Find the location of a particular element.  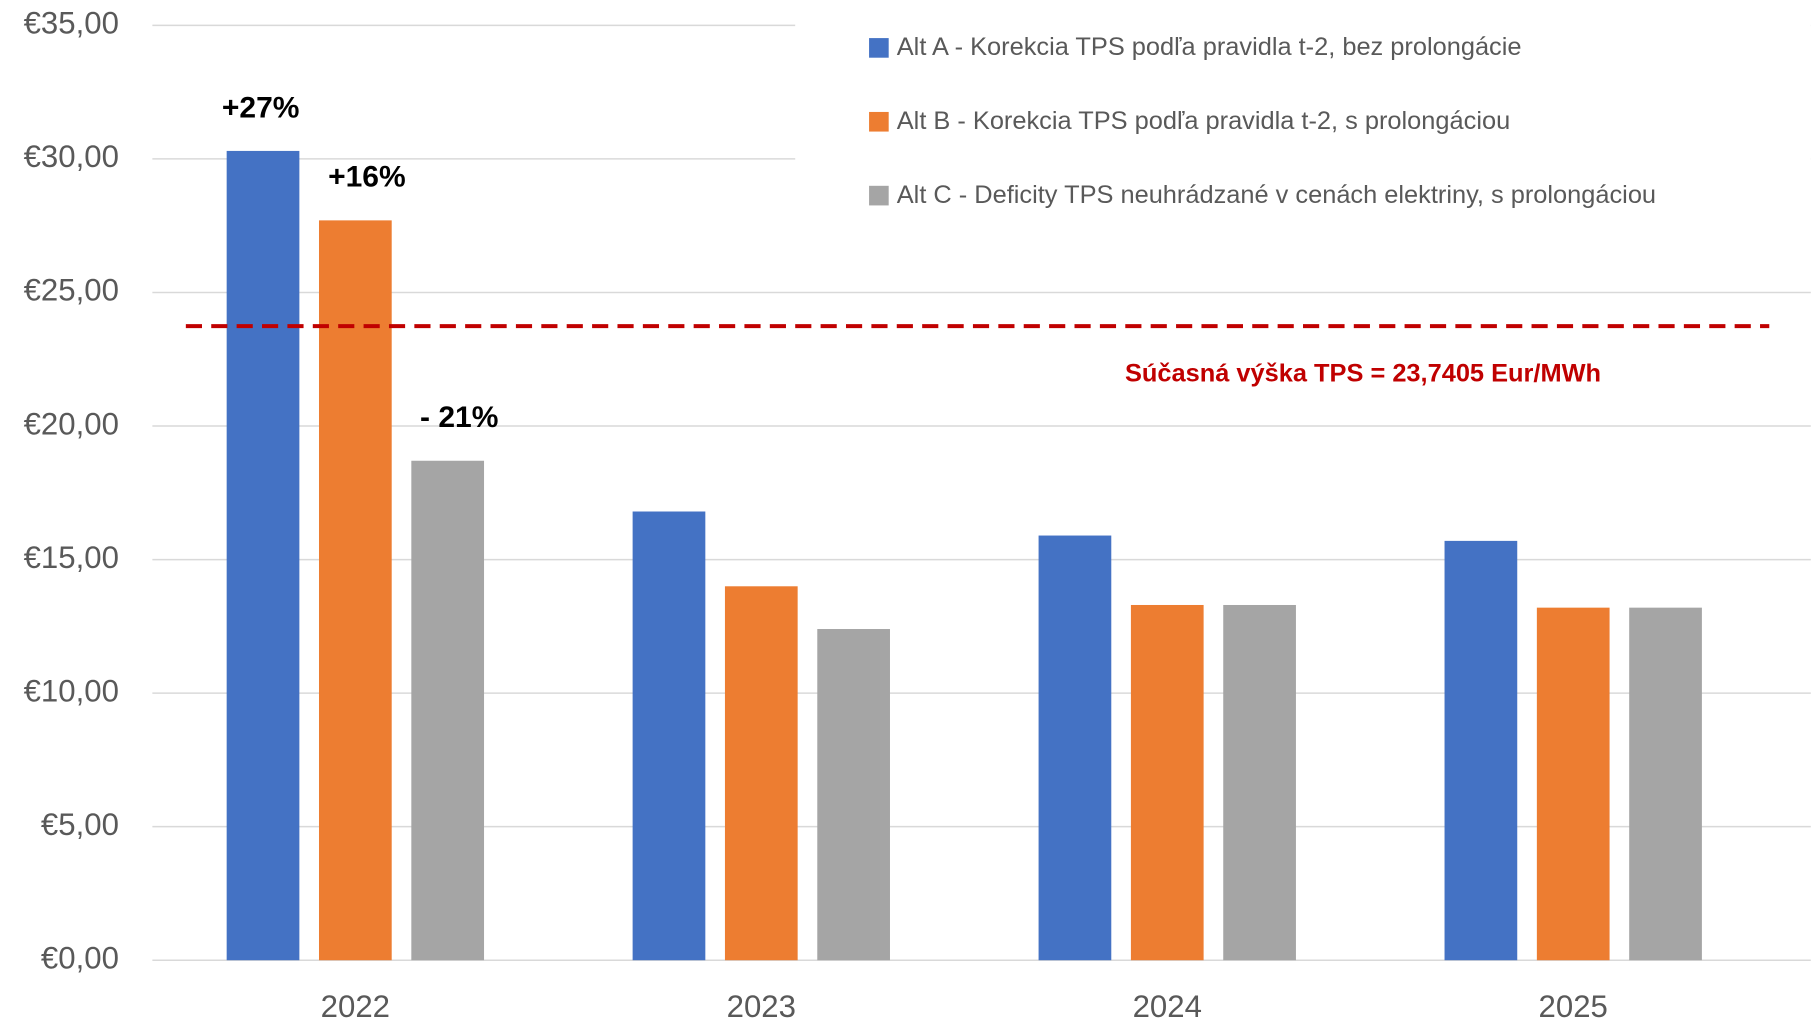

x-tick-label: 2023 is located at coordinates (761, 1006).